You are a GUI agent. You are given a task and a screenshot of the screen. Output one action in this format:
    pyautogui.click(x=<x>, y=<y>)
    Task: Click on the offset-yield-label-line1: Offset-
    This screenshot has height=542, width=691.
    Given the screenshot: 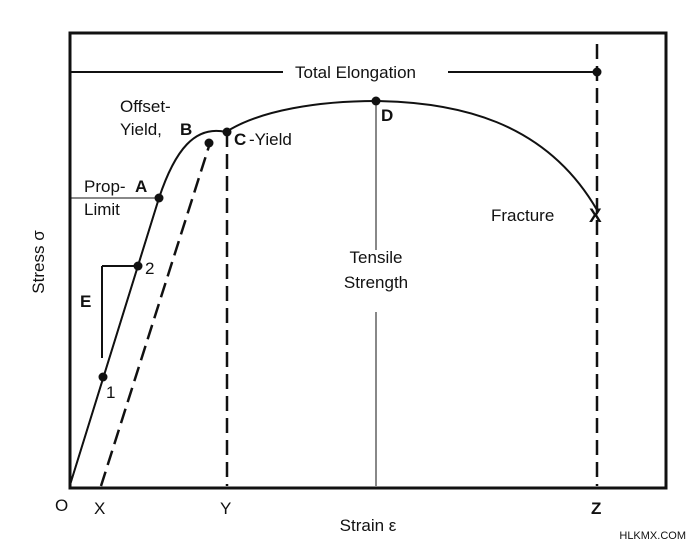 What is the action you would take?
    pyautogui.click(x=145, y=106)
    